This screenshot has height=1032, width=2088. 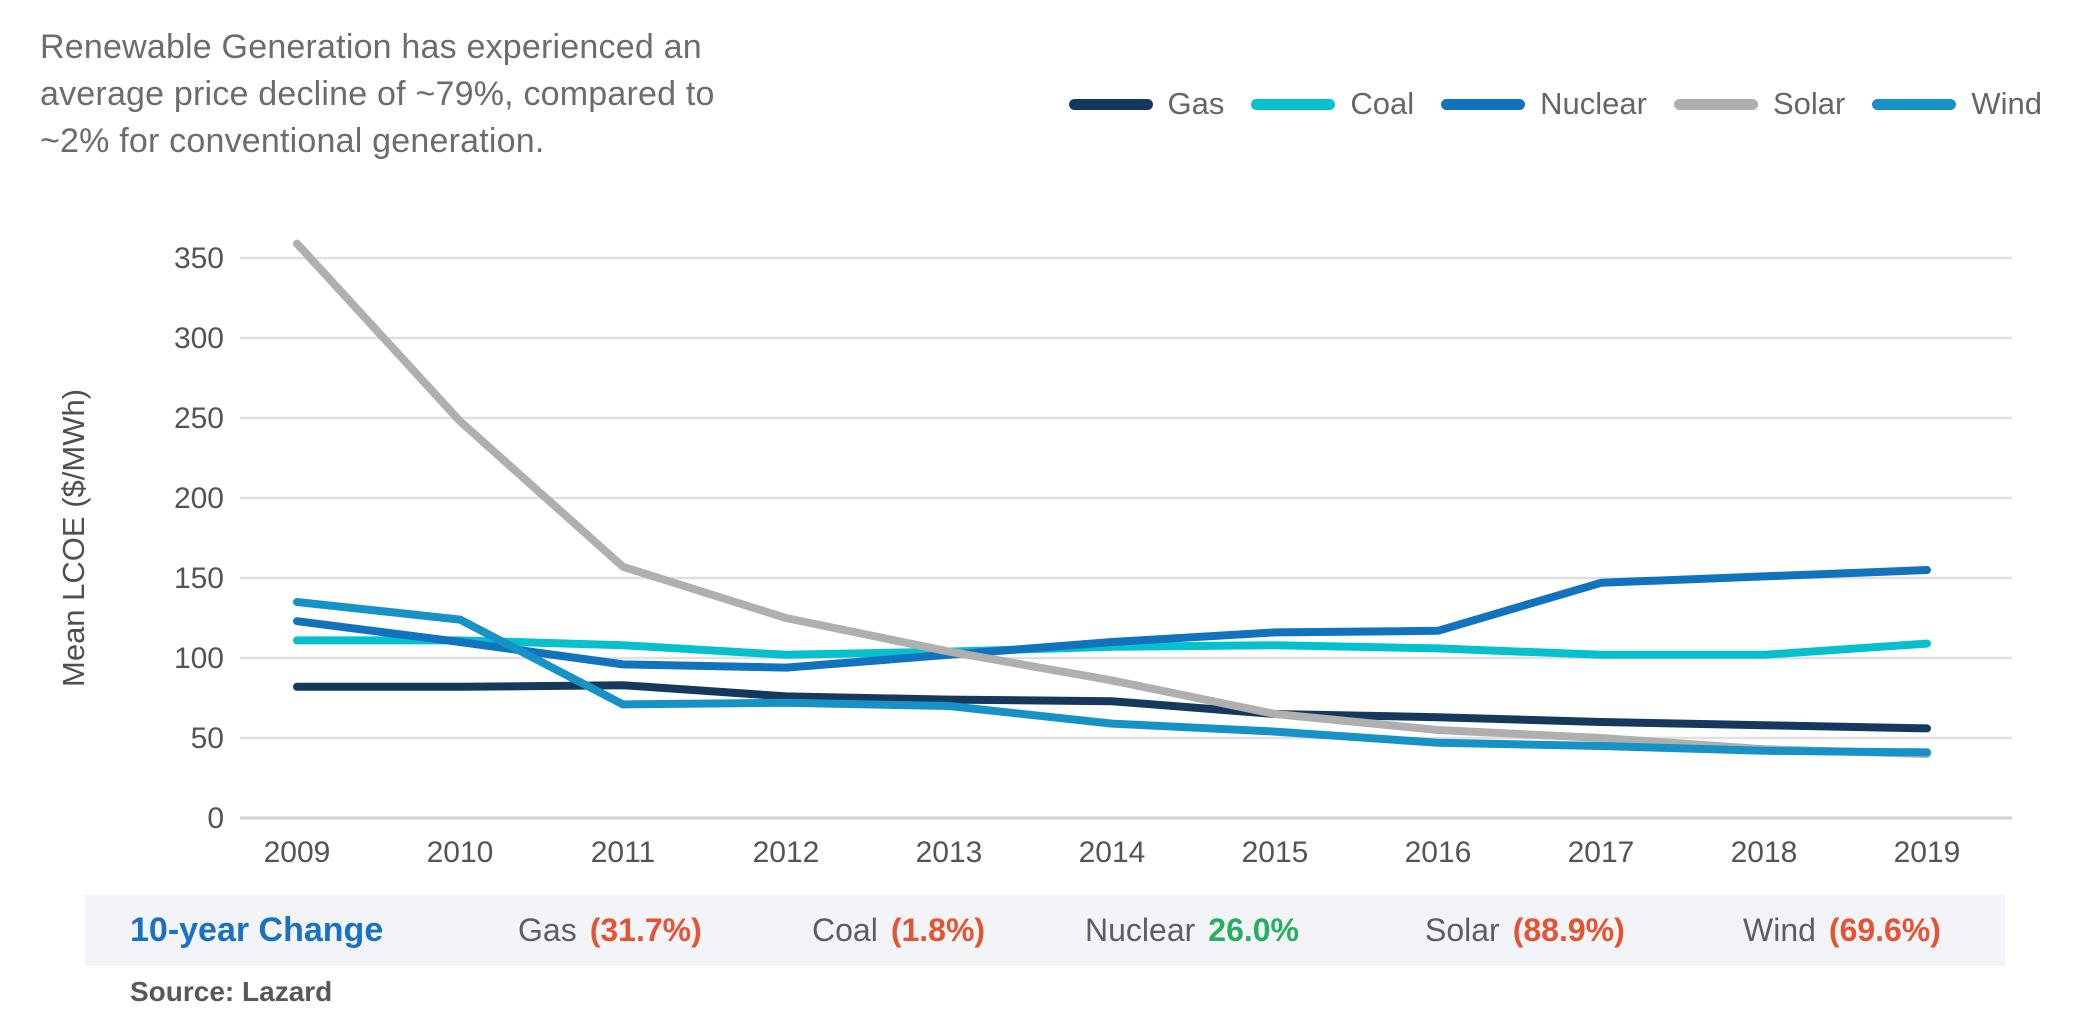 What do you see at coordinates (1196, 103) in the screenshot?
I see `legend-label-gas: Gas` at bounding box center [1196, 103].